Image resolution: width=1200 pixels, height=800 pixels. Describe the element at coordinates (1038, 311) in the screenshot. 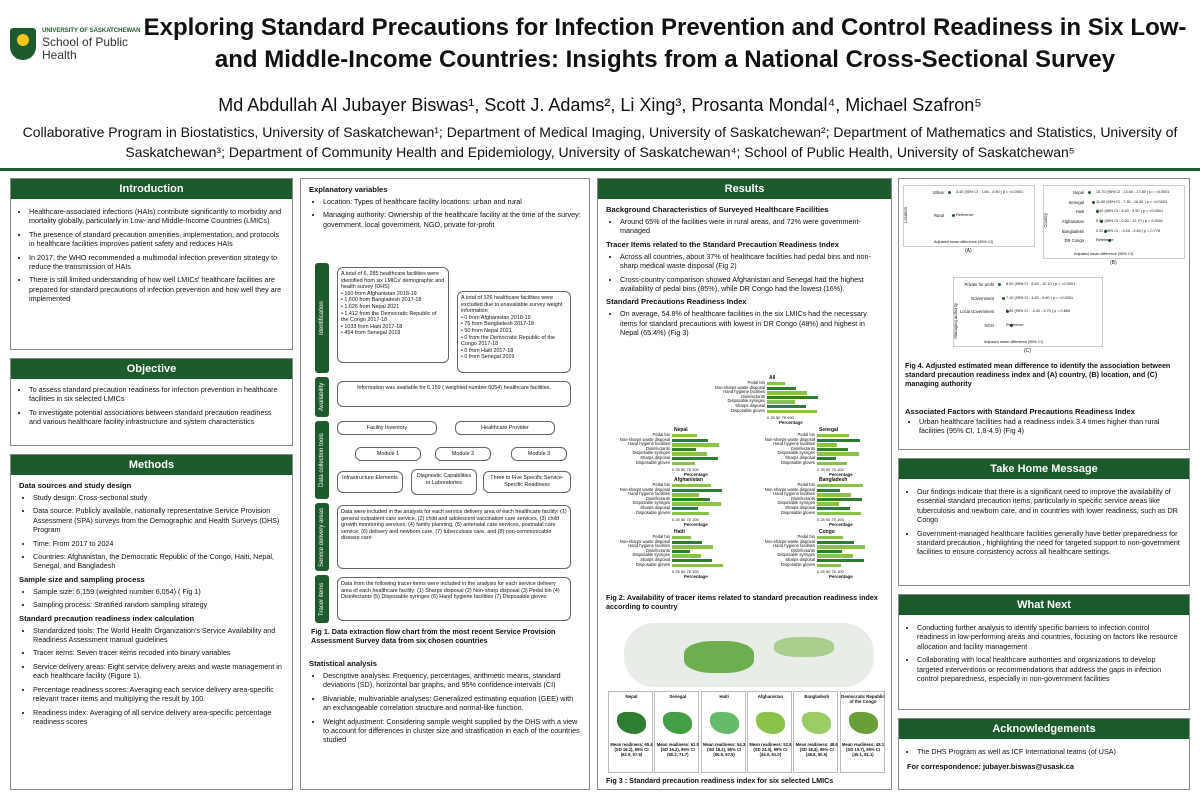

I see `forest-row-text: 0.30 (95% CI : -3.40 - 3.70 ) p = 0.865` at that location.